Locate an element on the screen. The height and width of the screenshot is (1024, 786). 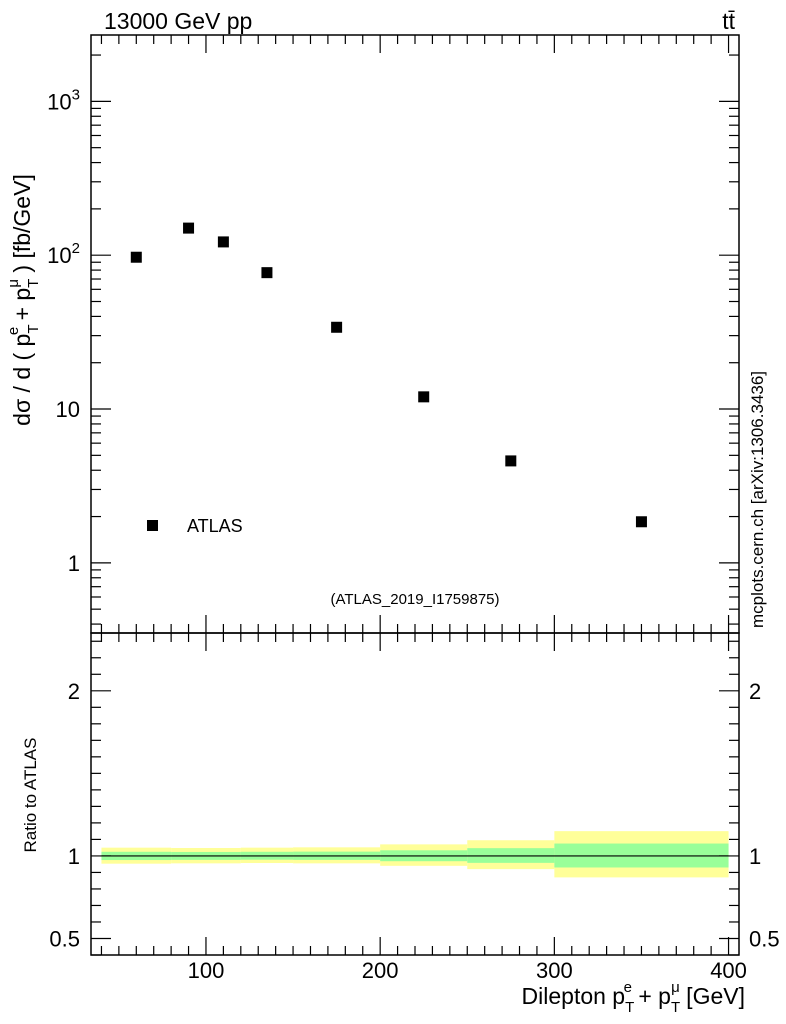
main-y-tick-labels: 1 10 10² 10³ is located at coordinates (63, 331).